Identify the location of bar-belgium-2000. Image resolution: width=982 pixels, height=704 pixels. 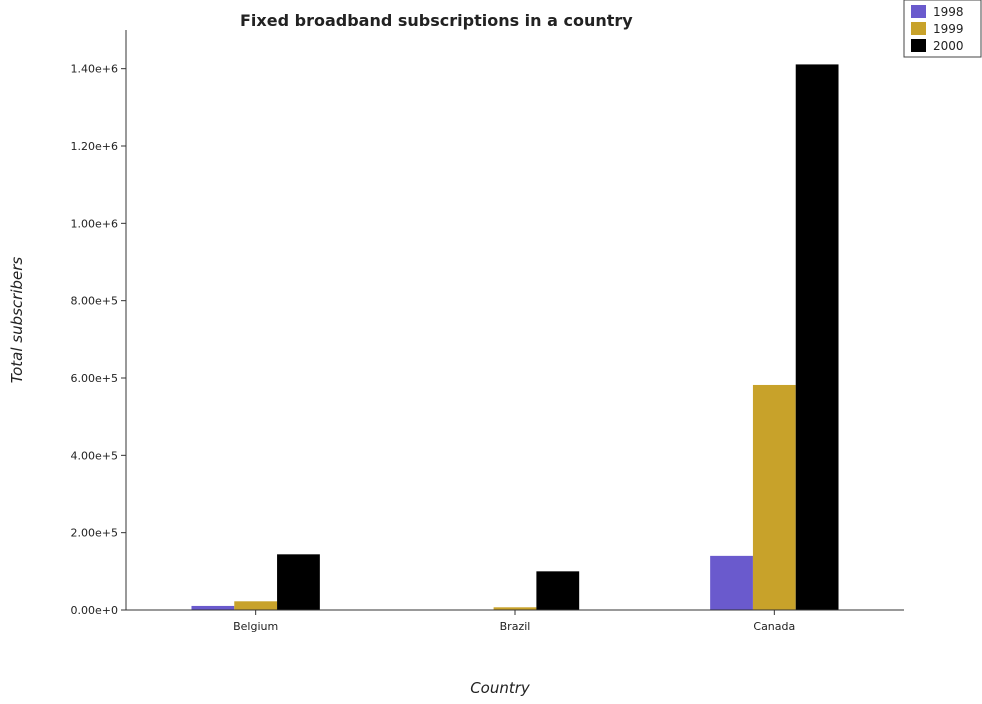
(298, 582).